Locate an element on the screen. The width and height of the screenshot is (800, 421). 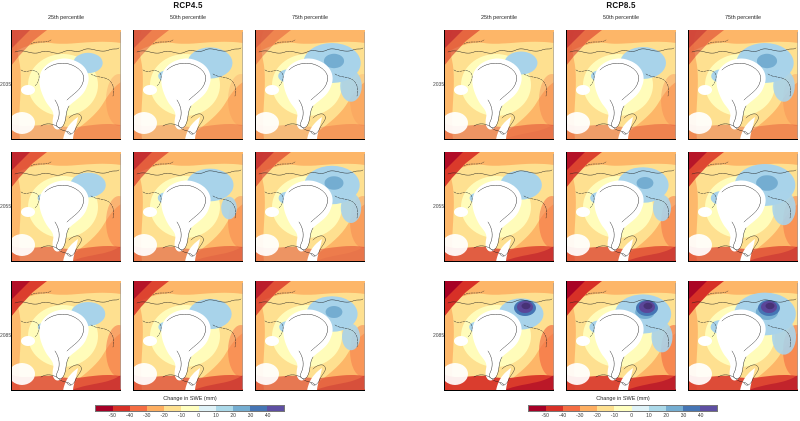
map-rcp85-2085-col1 is located at coordinates (499, 336).